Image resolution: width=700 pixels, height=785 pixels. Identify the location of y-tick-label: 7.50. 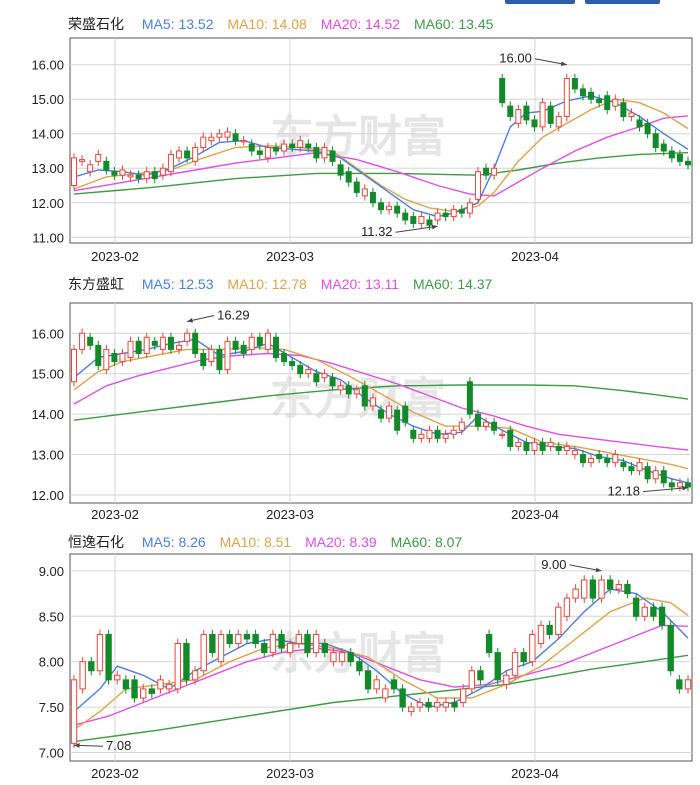
(51, 707).